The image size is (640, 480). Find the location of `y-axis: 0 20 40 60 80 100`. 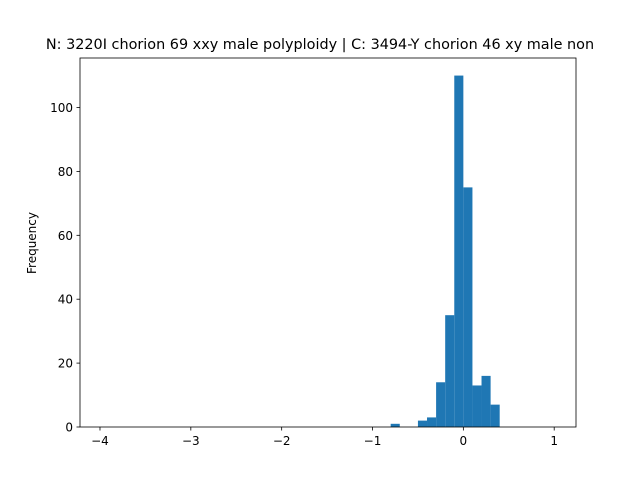

y-axis: 0 20 40 60 80 100 is located at coordinates (65, 268).